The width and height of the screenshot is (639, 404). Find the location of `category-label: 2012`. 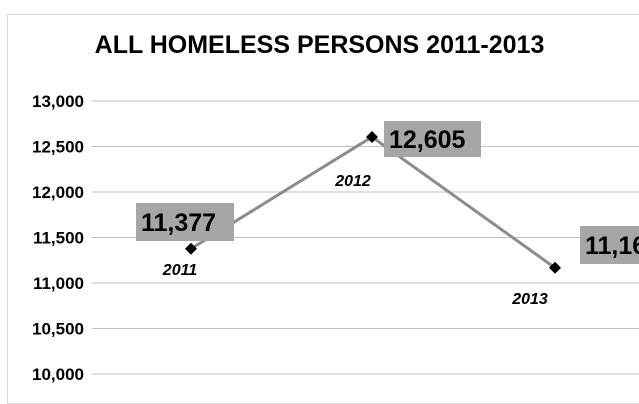

category-label: 2012 is located at coordinates (352, 181).